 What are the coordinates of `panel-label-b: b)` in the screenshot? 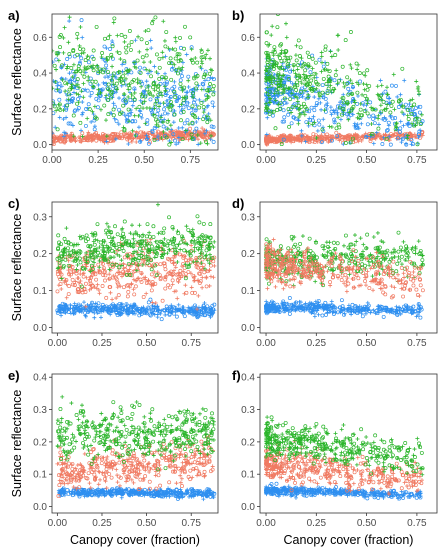 It's located at (238, 15).